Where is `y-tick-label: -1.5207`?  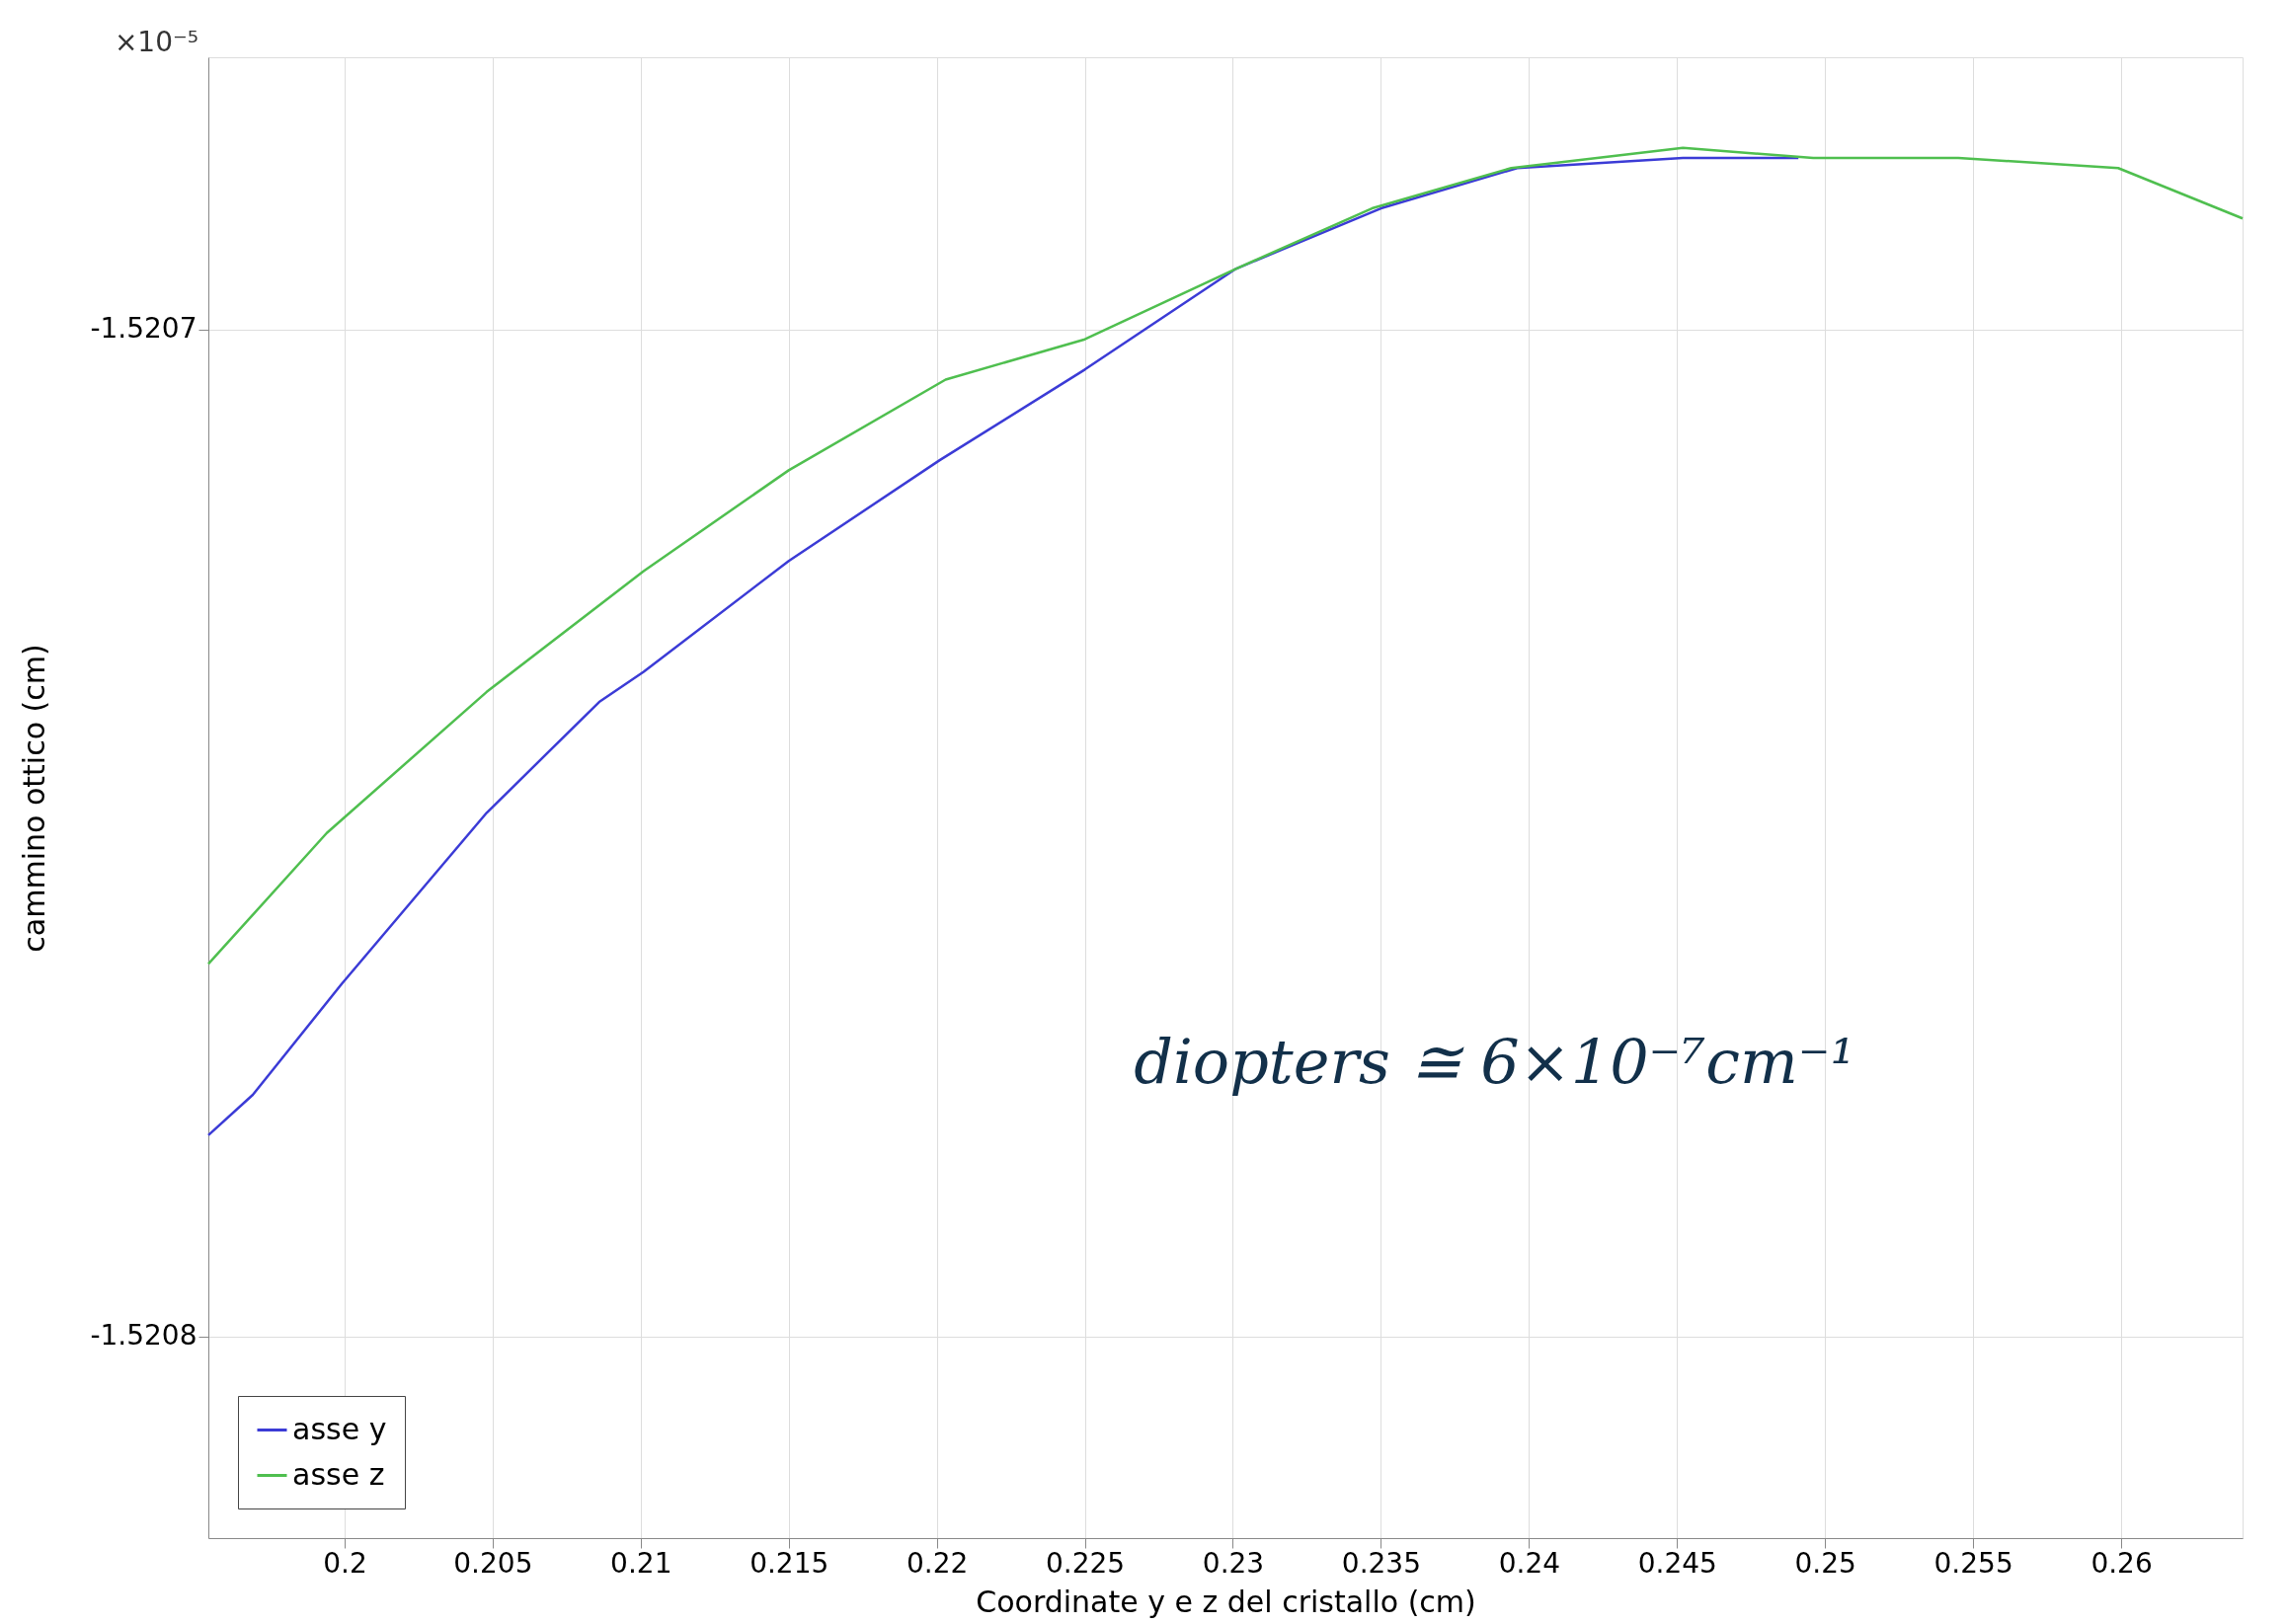 y-tick-label: -1.5207 is located at coordinates (143, 329).